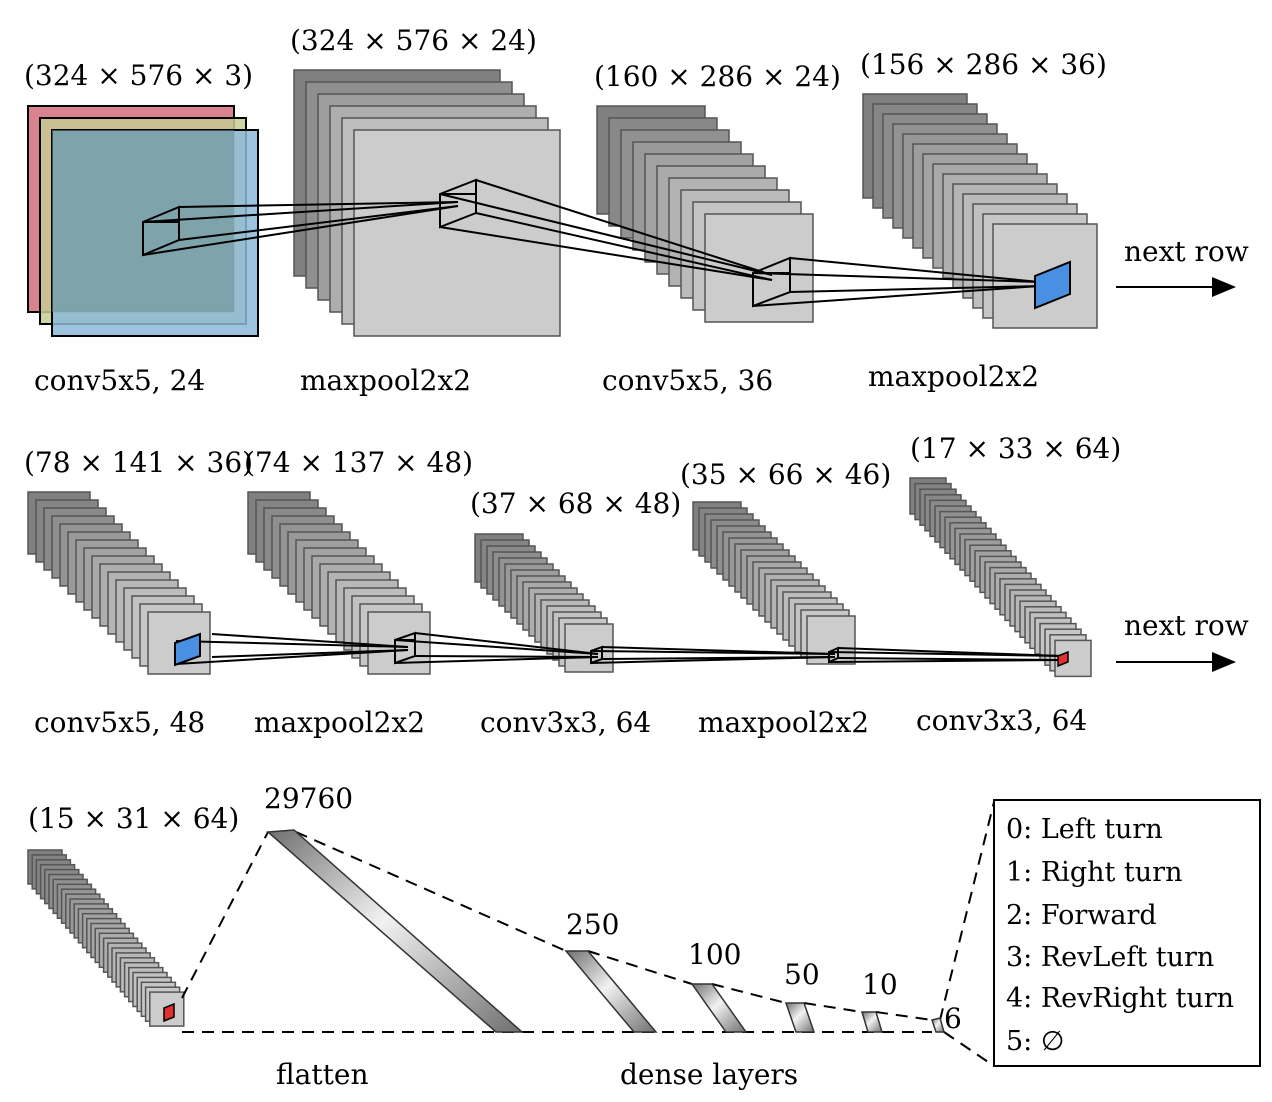 The width and height of the screenshot is (1272, 1102). I want to click on dense-layer-100-bar, so click(719, 1008).